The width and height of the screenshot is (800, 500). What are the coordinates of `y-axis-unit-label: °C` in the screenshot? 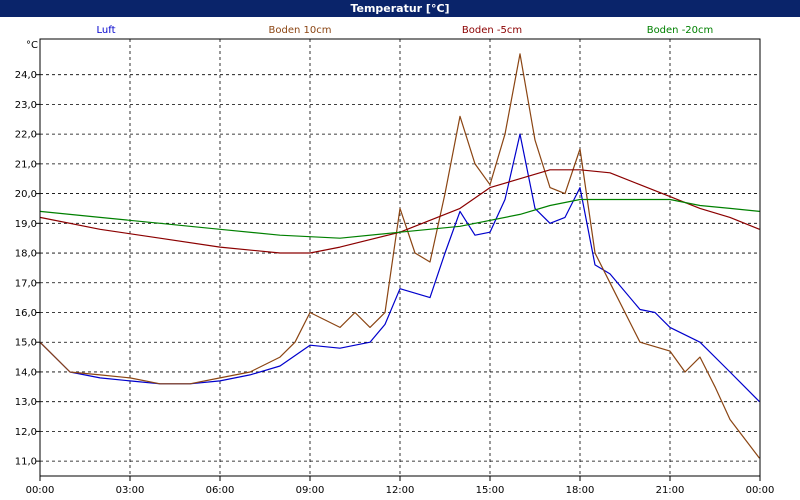 It's located at (32, 45).